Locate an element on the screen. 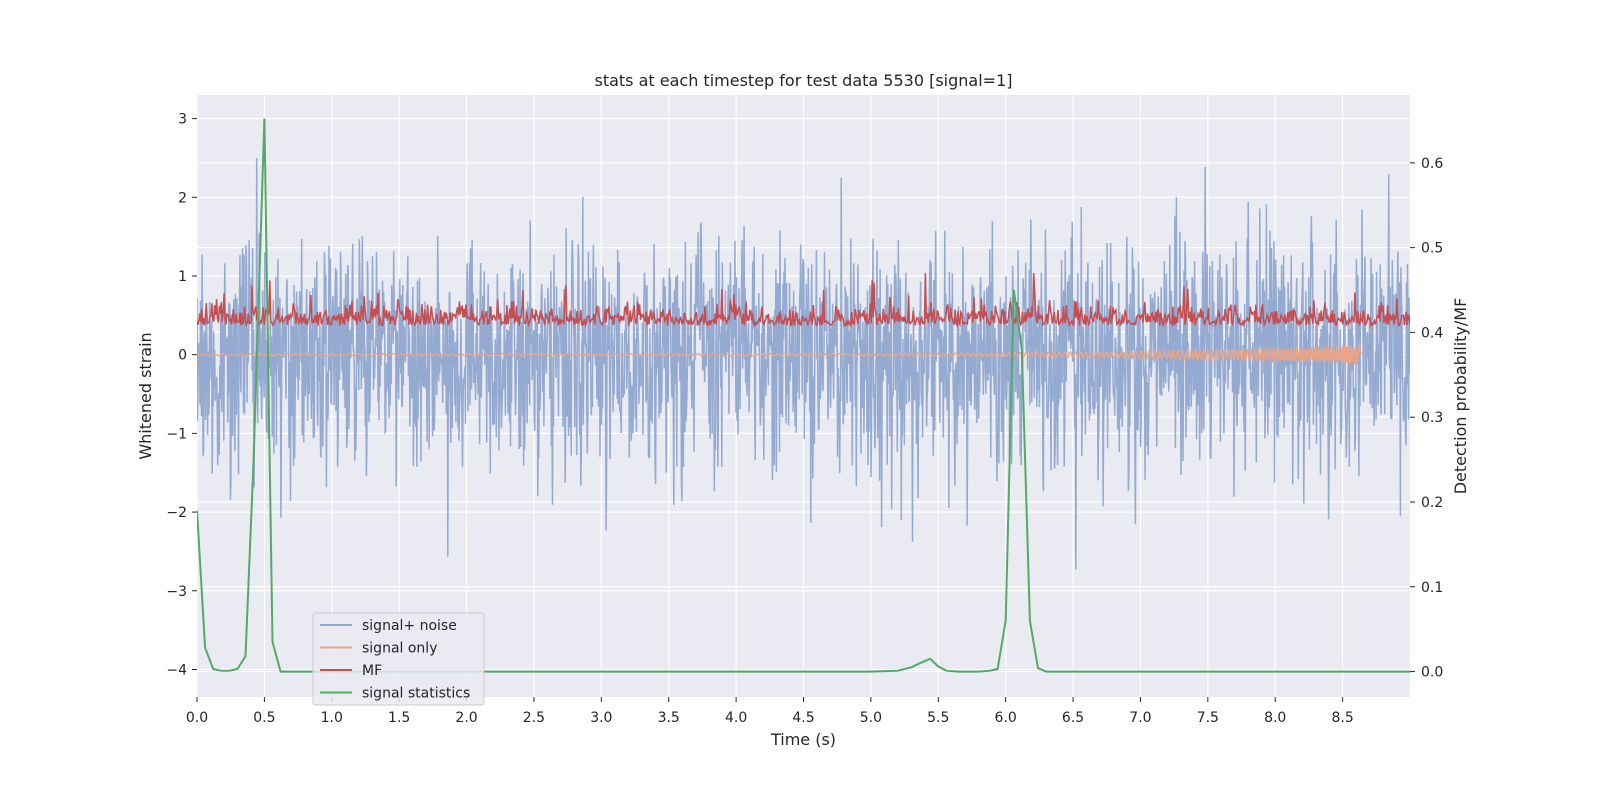 The height and width of the screenshot is (800, 1600). legend-label: signal statistics is located at coordinates (416, 694).